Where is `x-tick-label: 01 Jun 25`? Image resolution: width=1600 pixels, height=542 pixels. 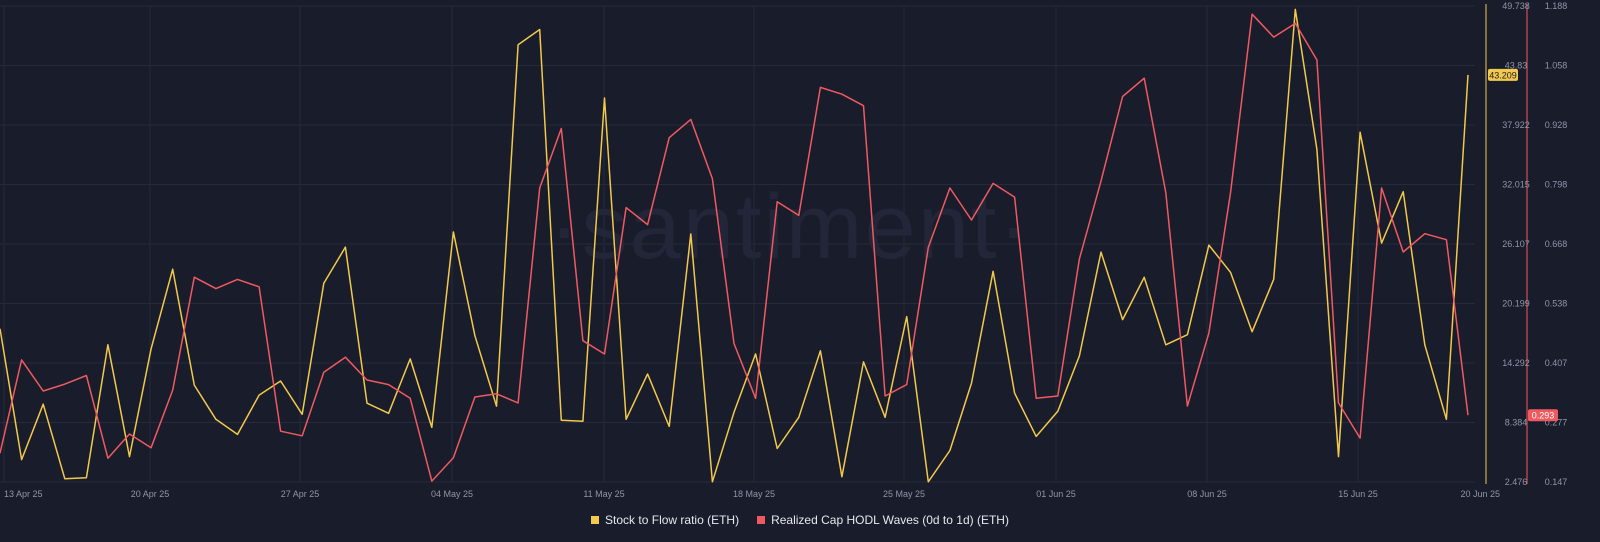 x-tick-label: 01 Jun 25 is located at coordinates (1056, 494).